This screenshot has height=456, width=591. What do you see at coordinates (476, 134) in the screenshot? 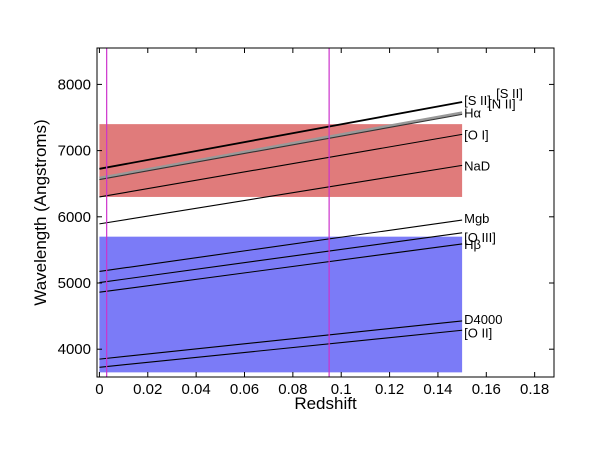
I see `series-label-5: [O I]` at bounding box center [476, 134].